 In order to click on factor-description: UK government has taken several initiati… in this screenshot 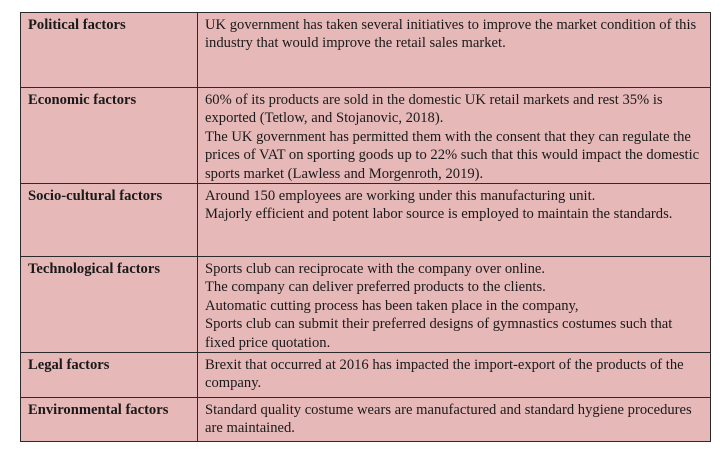, I will do `click(454, 50)`.